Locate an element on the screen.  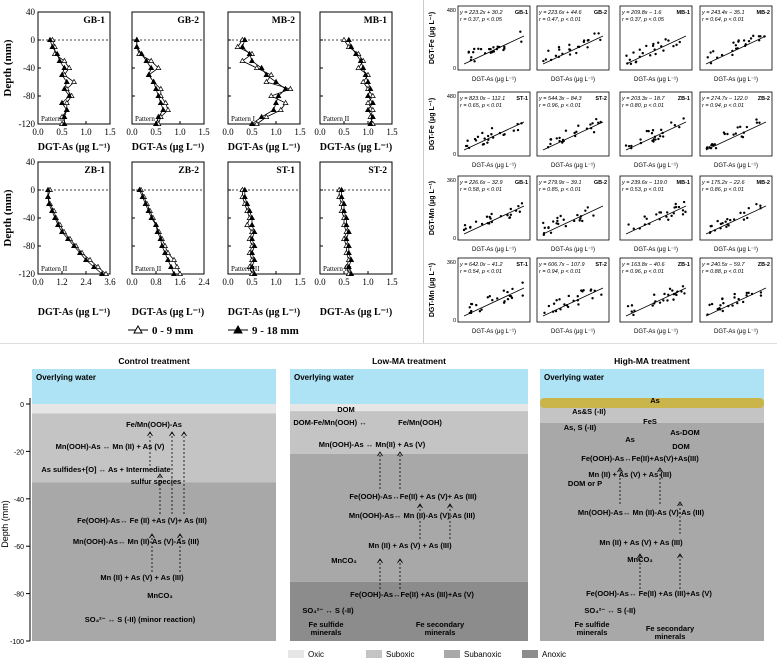
x-tick-label: 1.0 is located at coordinates (368, 132).